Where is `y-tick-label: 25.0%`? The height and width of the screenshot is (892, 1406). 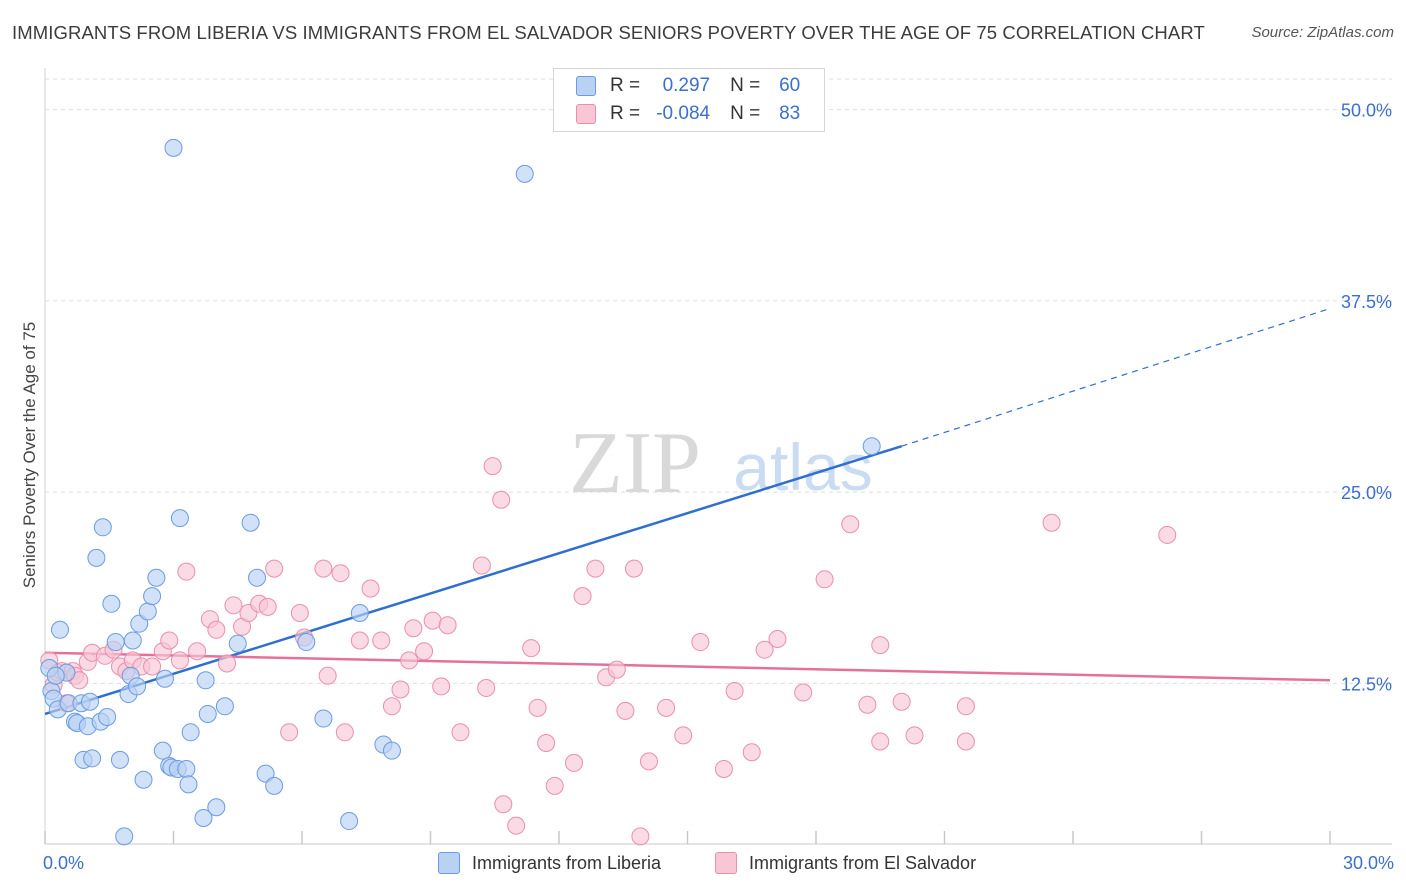
y-tick-label: 25.0% is located at coordinates (1366, 493).